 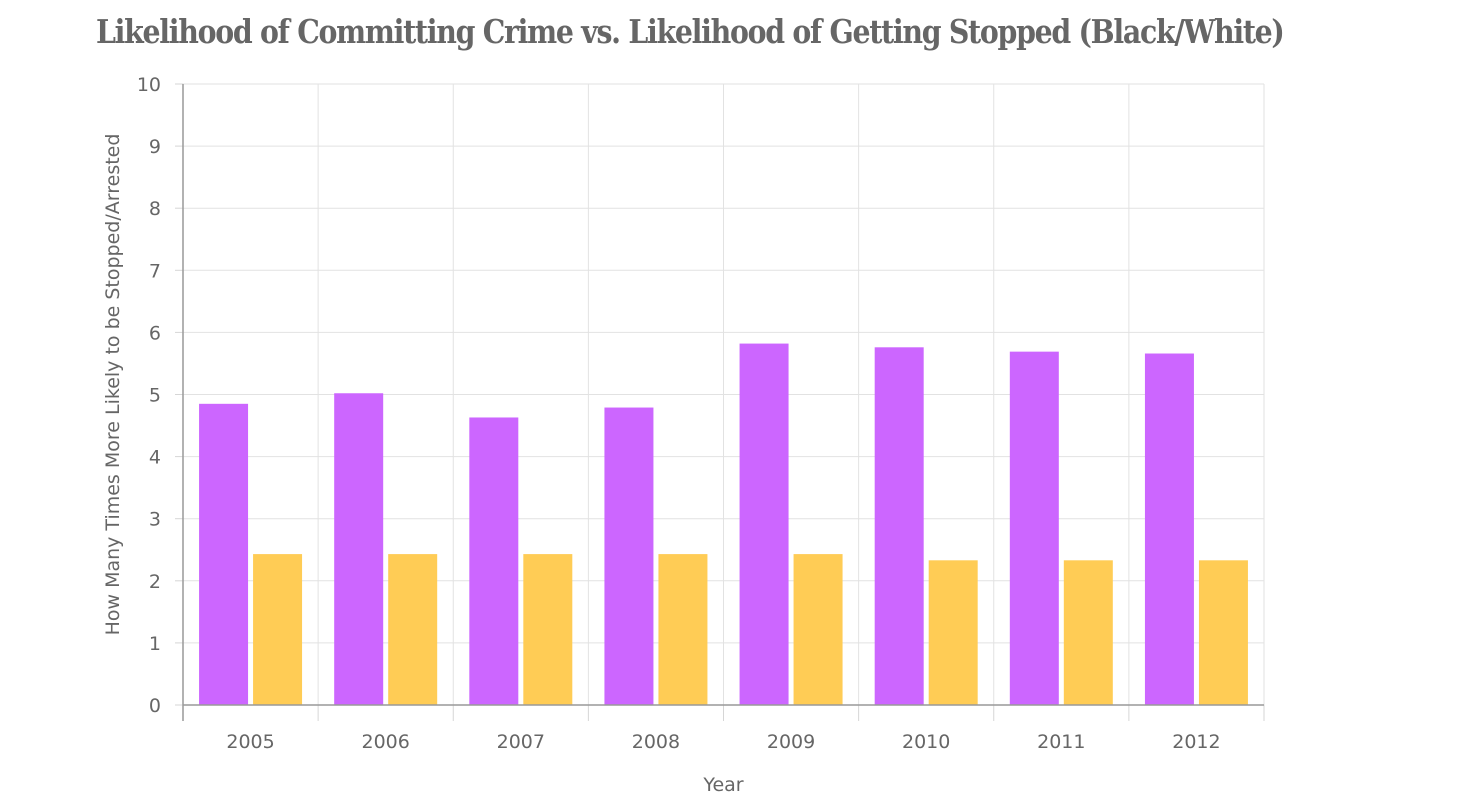 What do you see at coordinates (926, 742) in the screenshot?
I see `x-tick-label: 2010` at bounding box center [926, 742].